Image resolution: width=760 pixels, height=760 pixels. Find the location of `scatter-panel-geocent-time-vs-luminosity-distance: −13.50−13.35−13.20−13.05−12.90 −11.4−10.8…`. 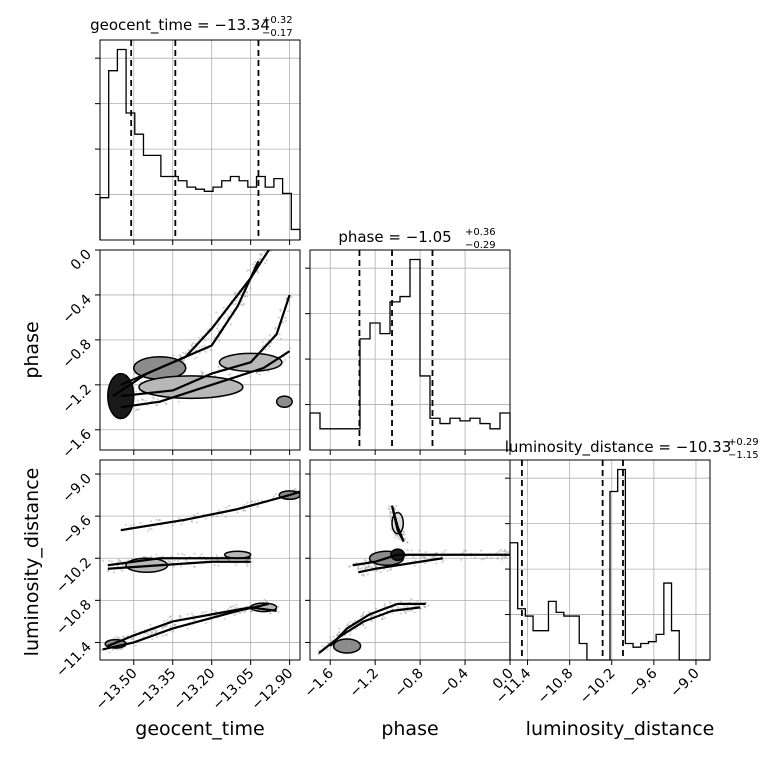

scatter-panel-geocent-time-vs-luminosity-distance: −13.50−13.35−13.20−13.05−12.90 −11.4−10.8… is located at coordinates (177, 586).